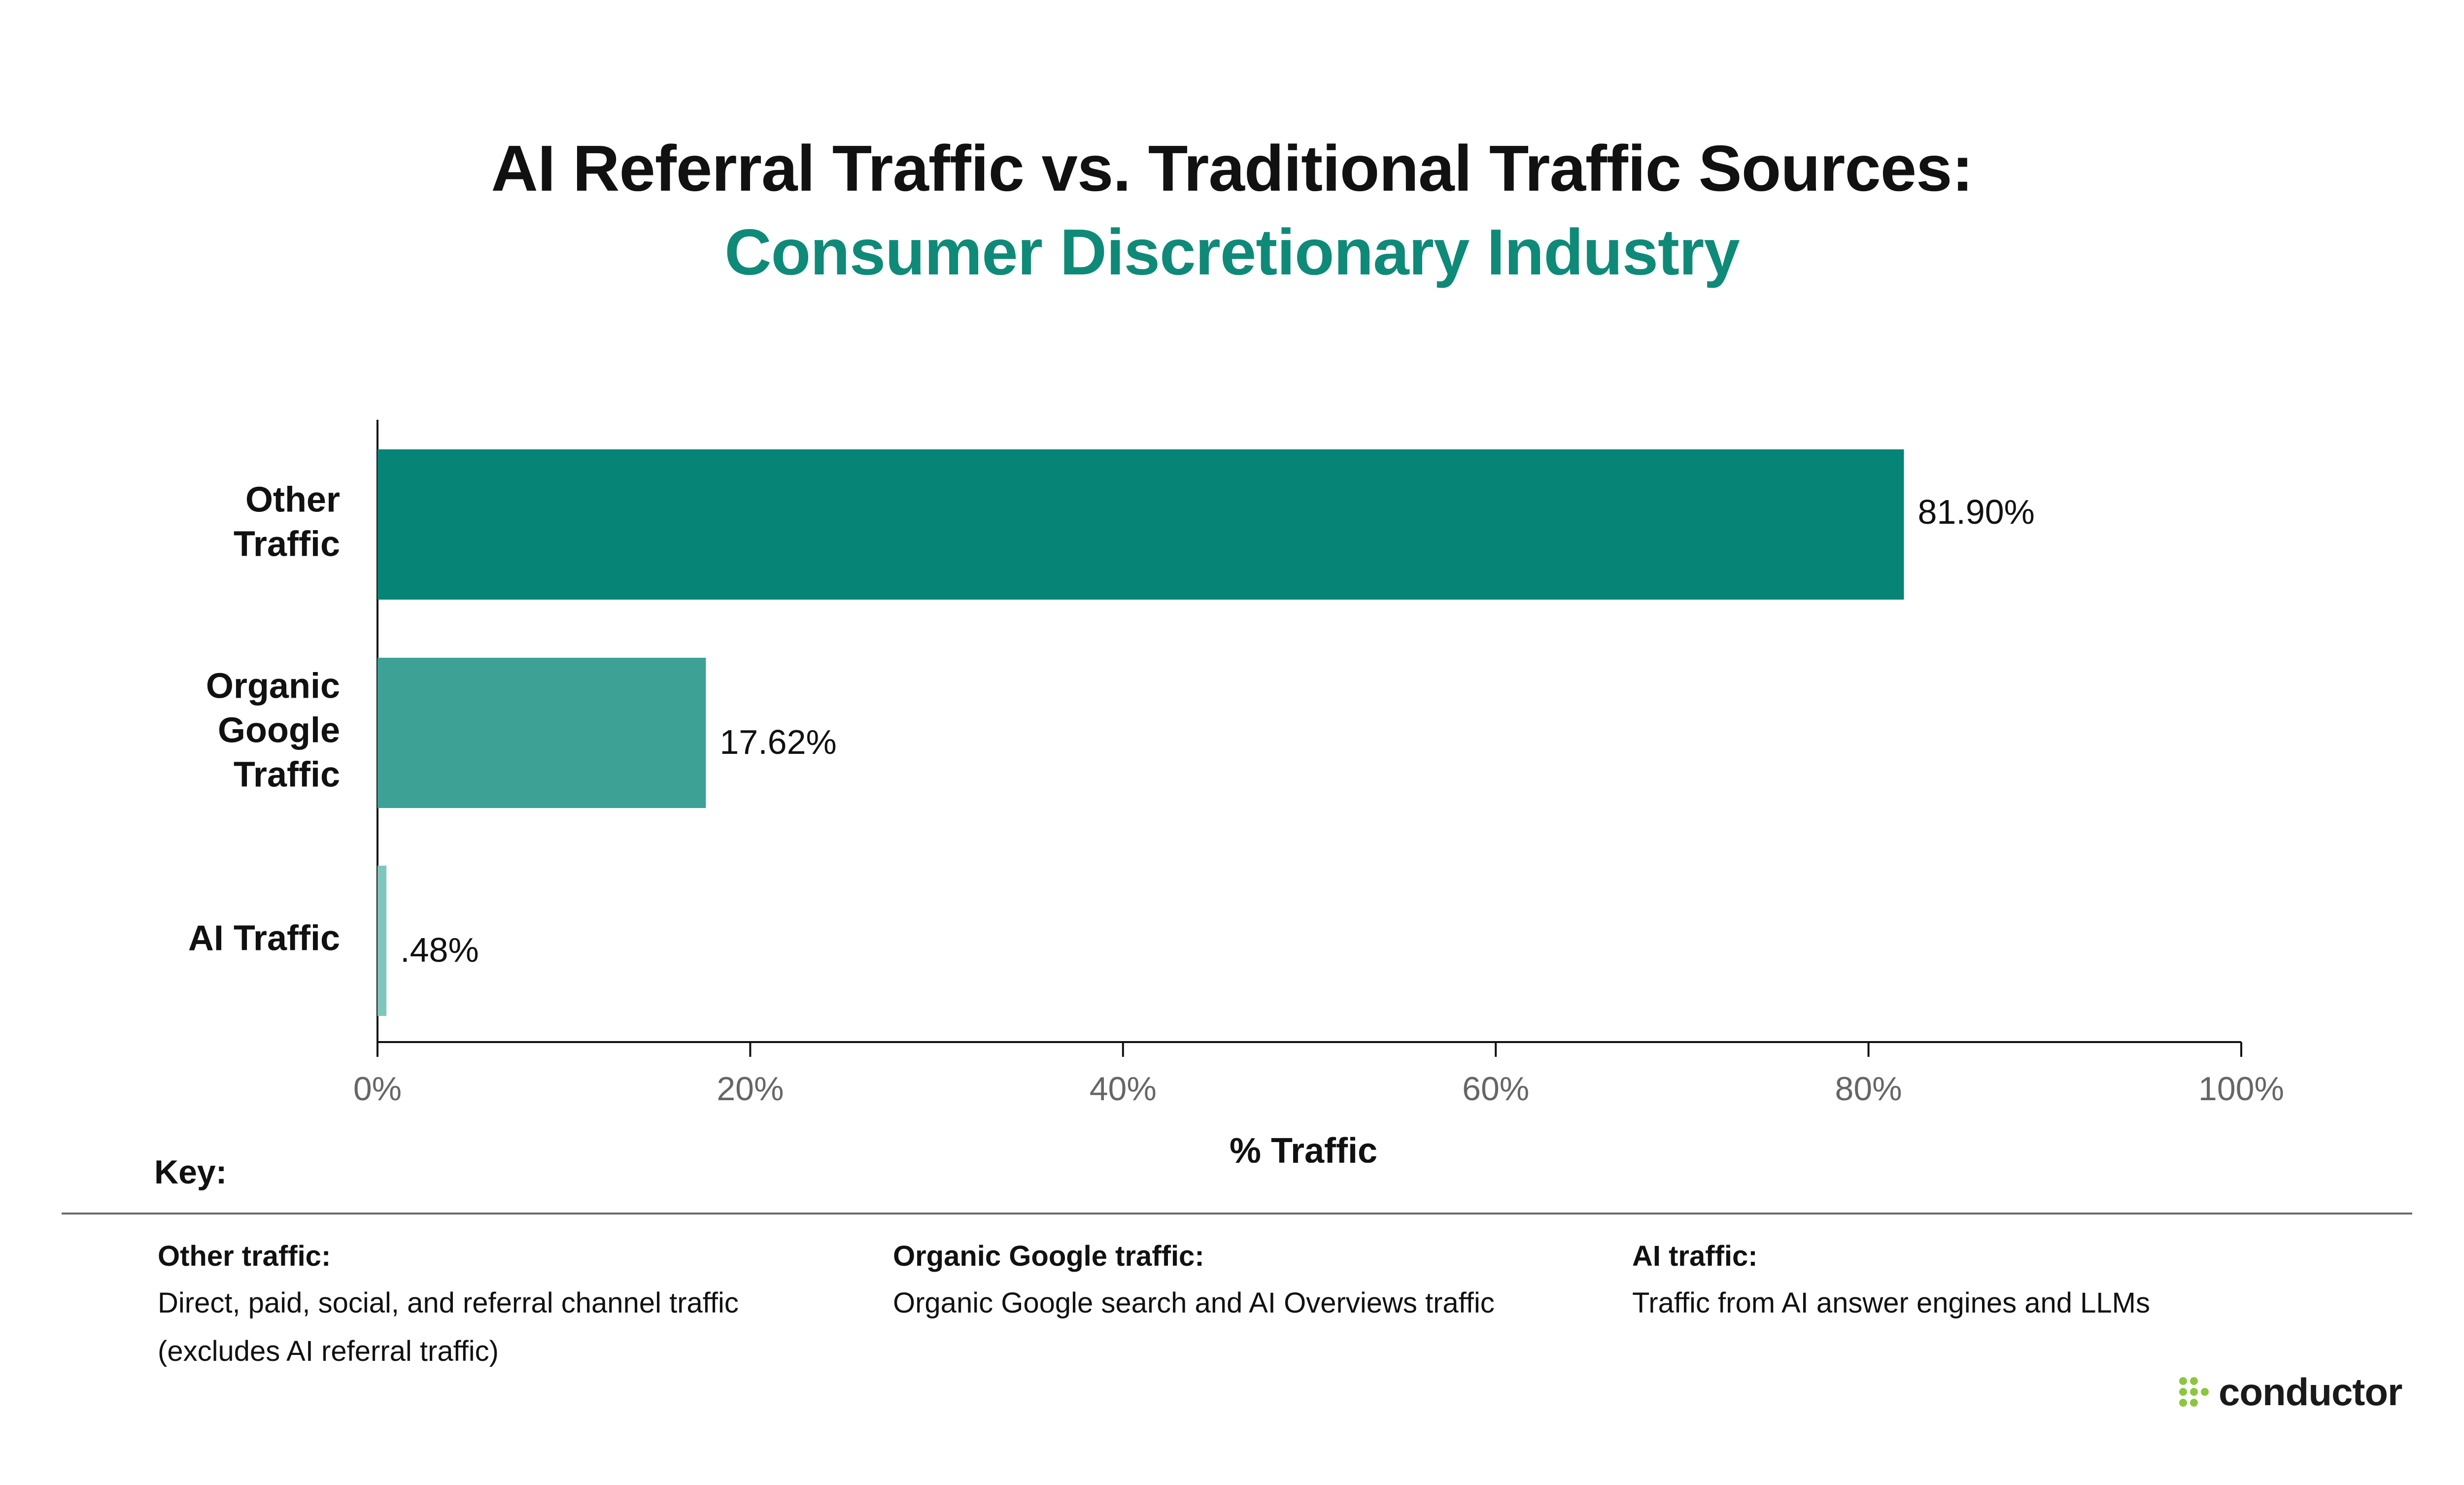 The image size is (2464, 1485). Describe the element at coordinates (2194, 1392) in the screenshot. I see `dots-grid-icon` at that location.